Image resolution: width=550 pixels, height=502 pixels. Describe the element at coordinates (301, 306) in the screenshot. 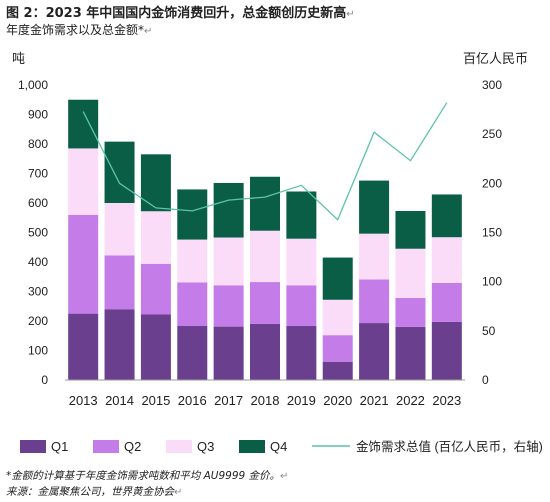

I see `bar-q2-2019` at that location.